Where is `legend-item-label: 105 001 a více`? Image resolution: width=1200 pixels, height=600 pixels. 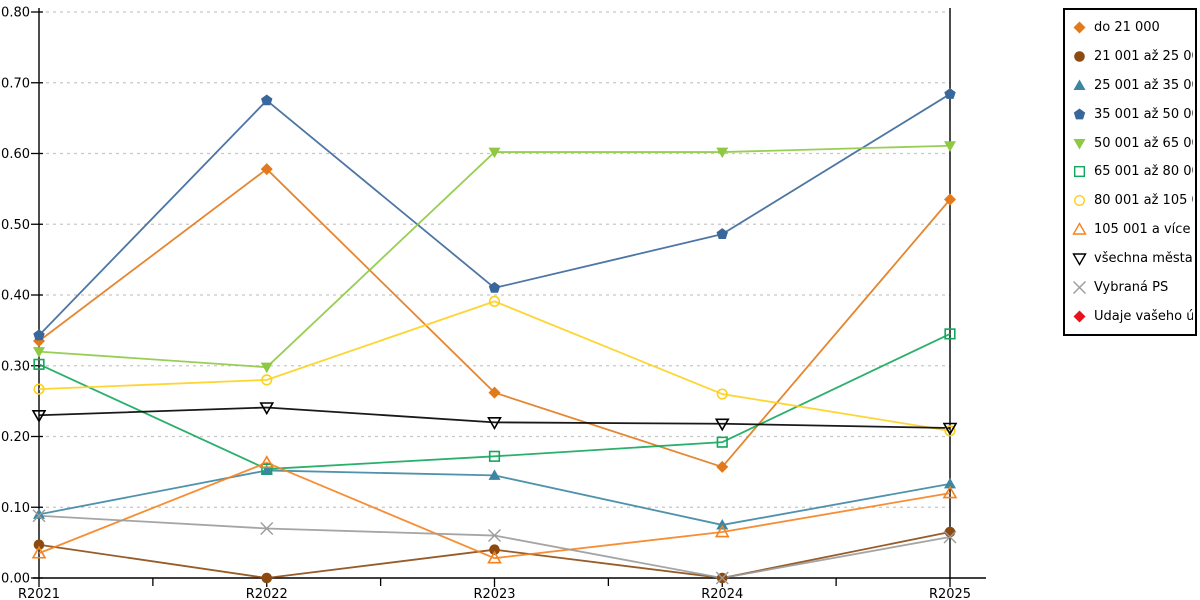 legend-item-label: 105 001 a více is located at coordinates (1142, 230).